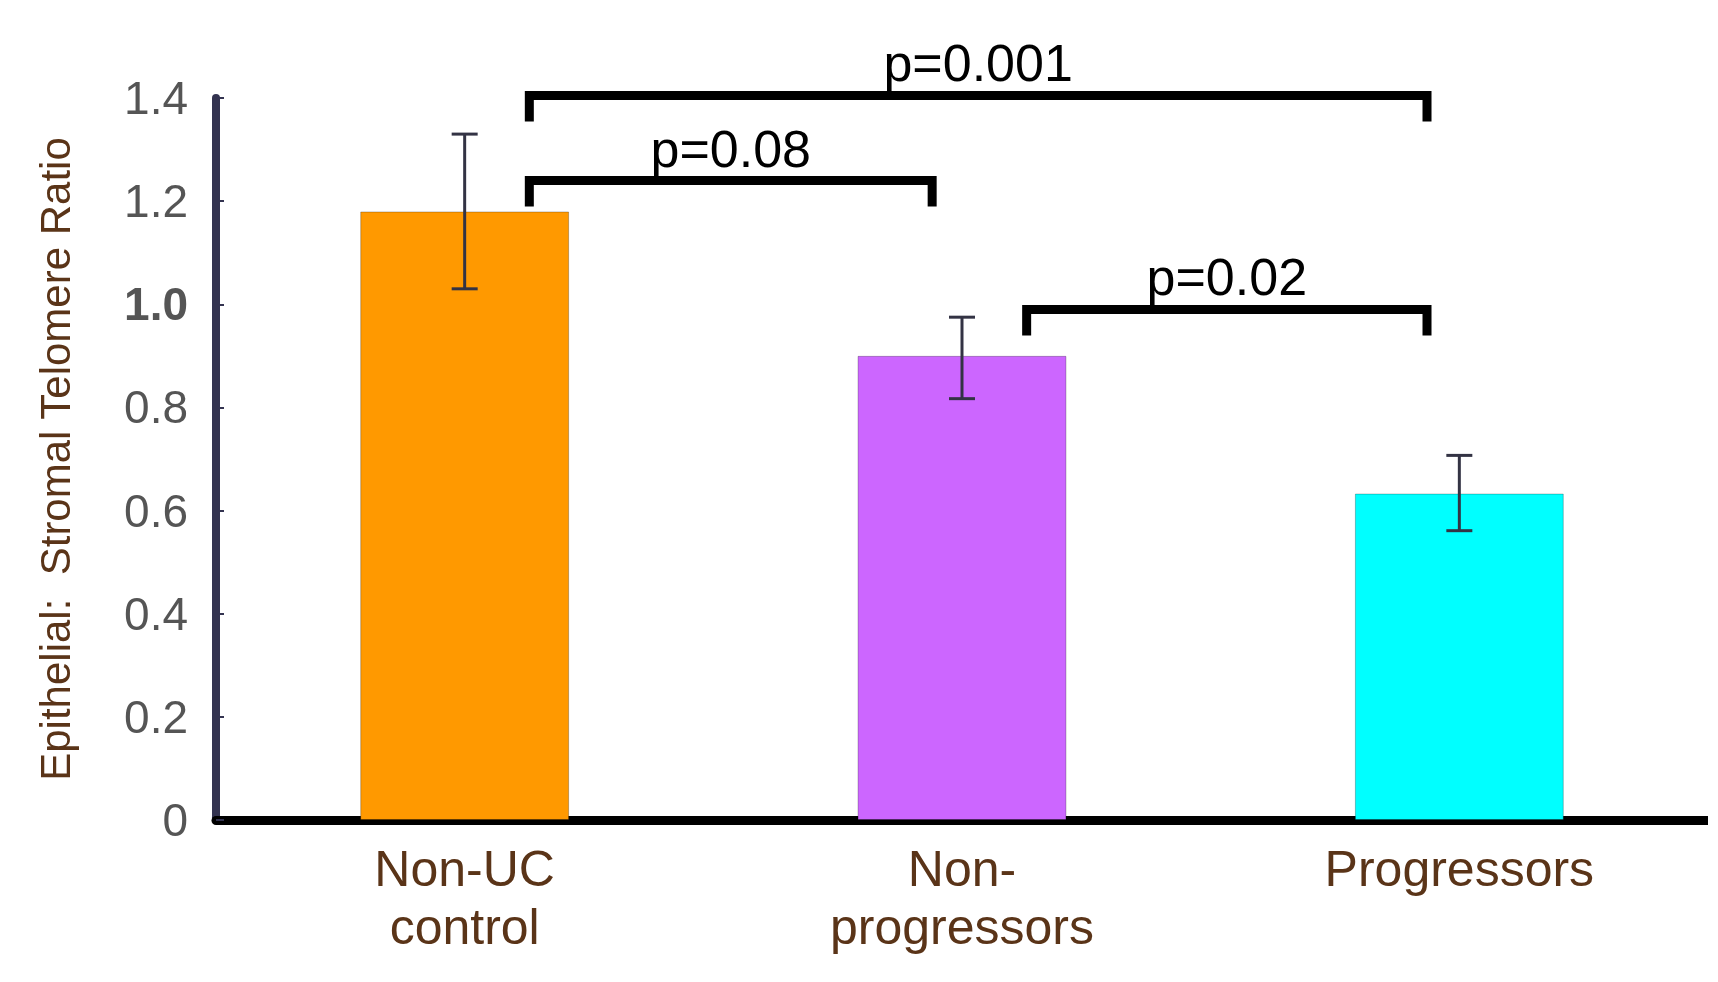  Describe the element at coordinates (1227, 277) in the screenshot. I see `annotation: p=0.02` at that location.